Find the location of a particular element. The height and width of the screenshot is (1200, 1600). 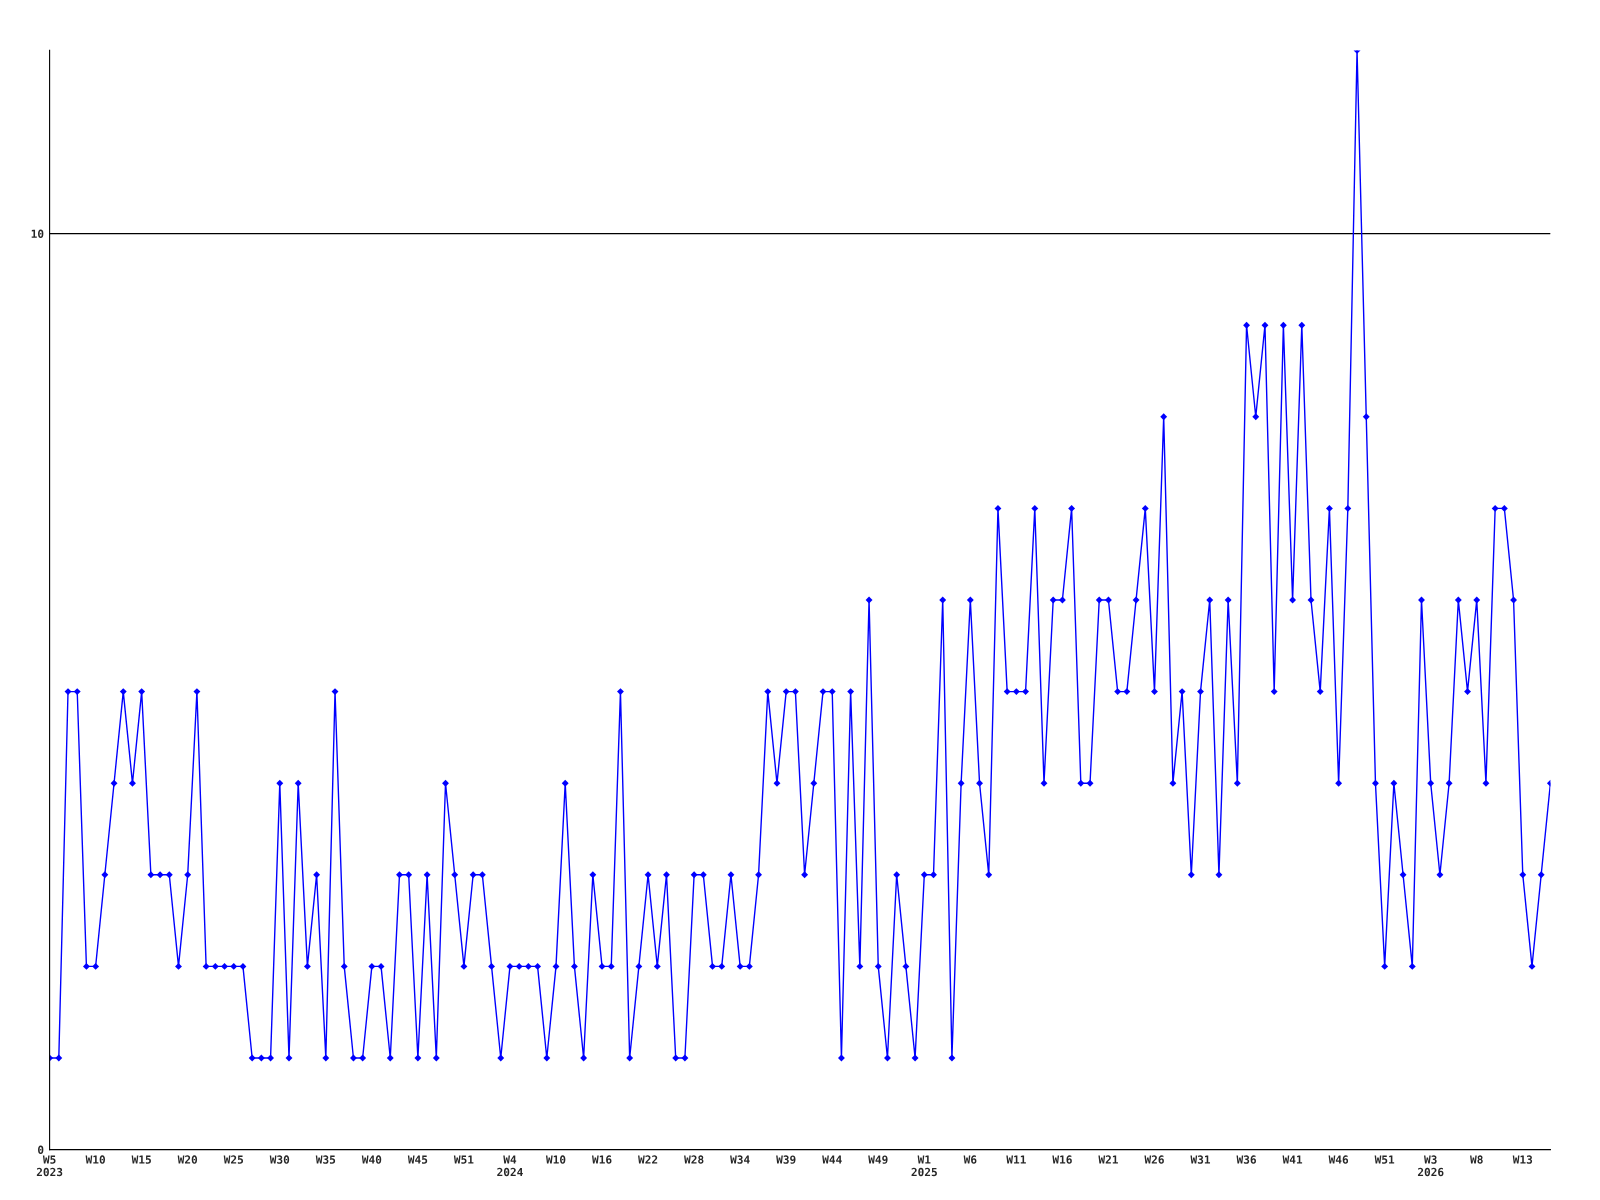

x-tick-label: W3 2026 is located at coordinates (1430, 1166).